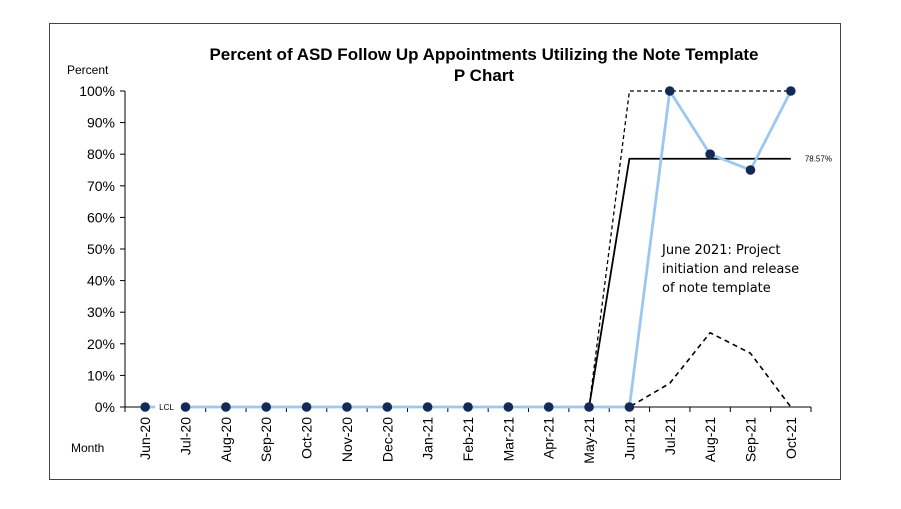 Image resolution: width=901 pixels, height=509 pixels. I want to click on x-axis-label: Month, so click(87, 448).